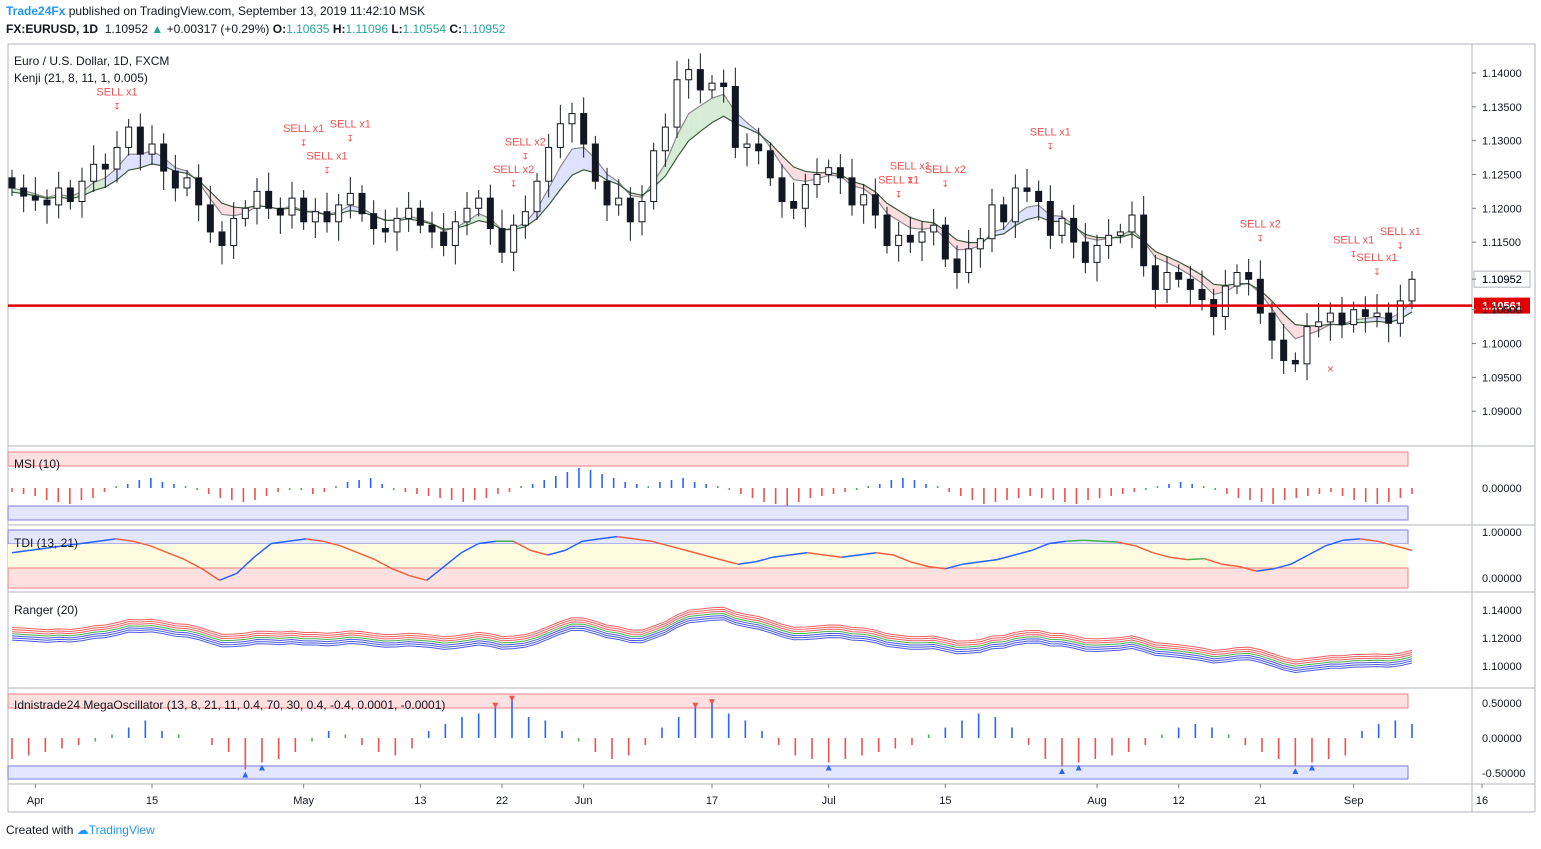 The image size is (1541, 849). Describe the element at coordinates (1502, 667) in the screenshot. I see `ranger-tick-label: 1.10000` at that location.